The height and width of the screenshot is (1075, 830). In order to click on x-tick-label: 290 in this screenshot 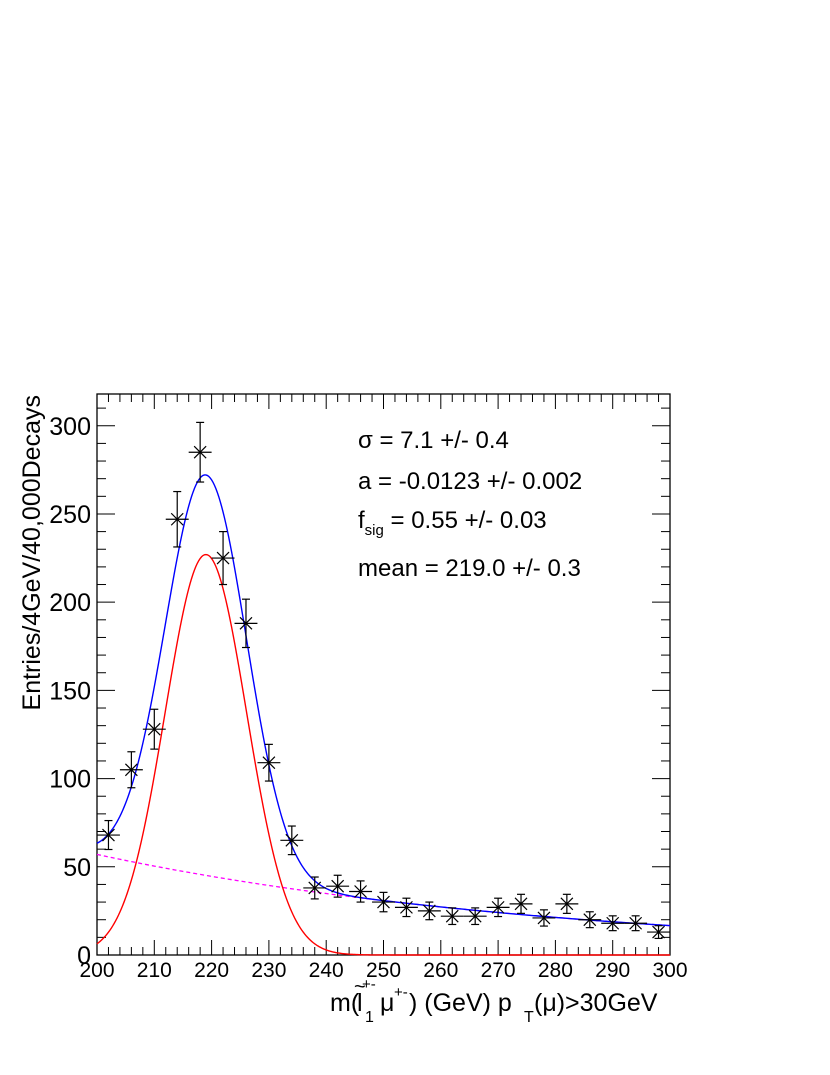, I will do `click(612, 970)`.